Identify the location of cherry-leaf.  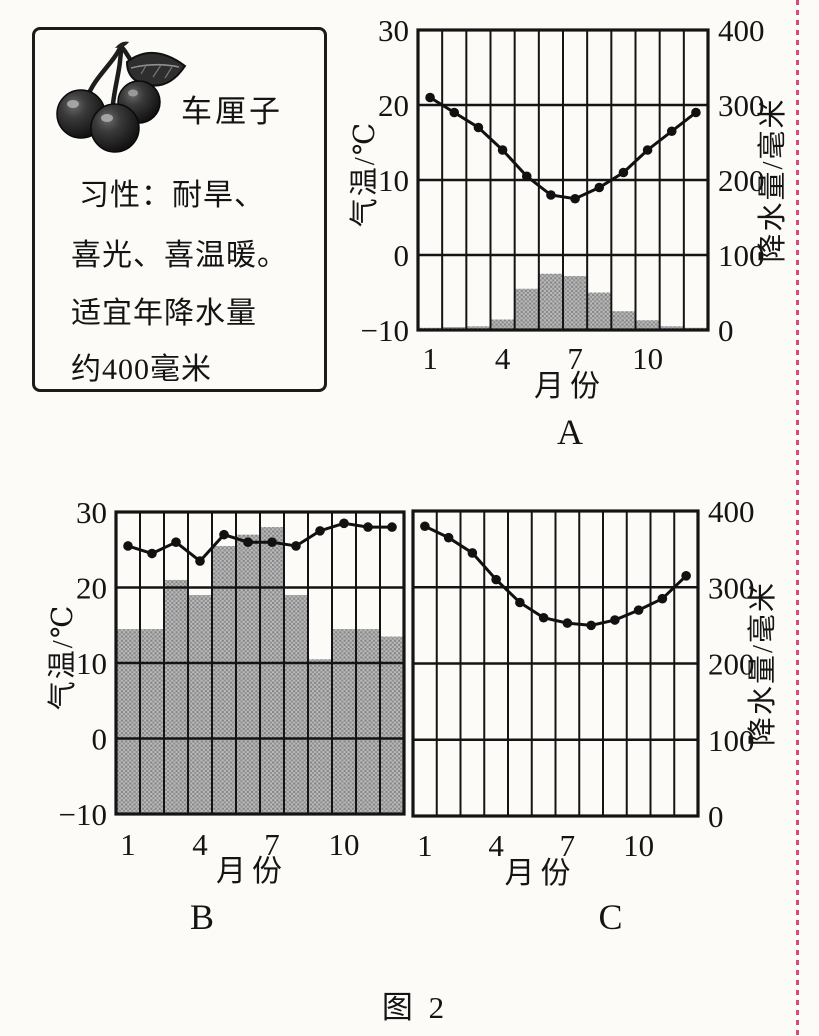
(156, 69).